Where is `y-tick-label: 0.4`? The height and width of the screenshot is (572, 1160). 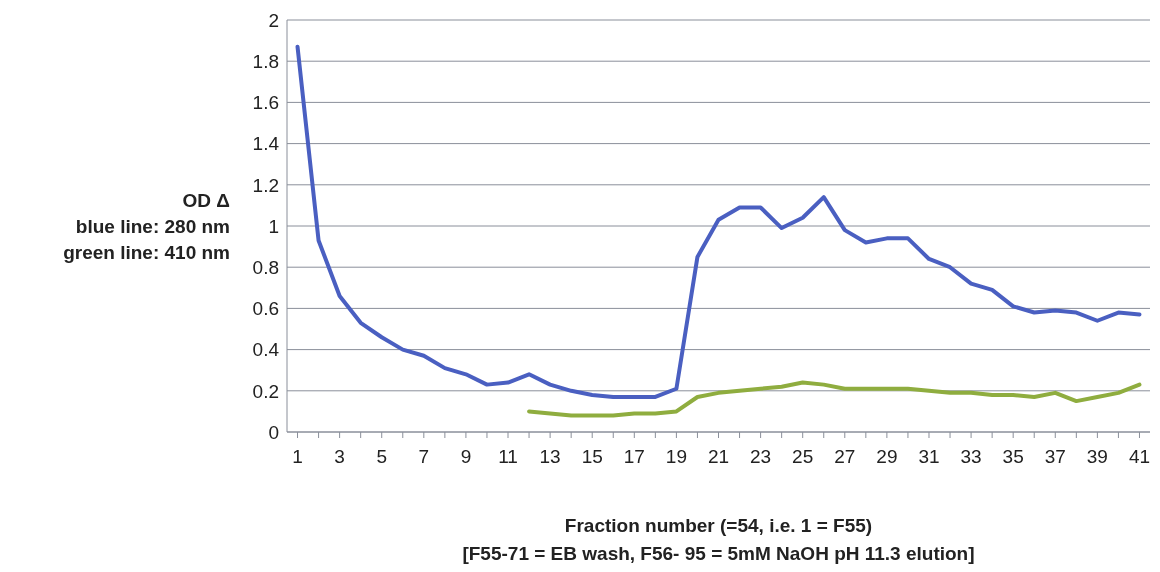
y-tick-label: 0.4 is located at coordinates (266, 350).